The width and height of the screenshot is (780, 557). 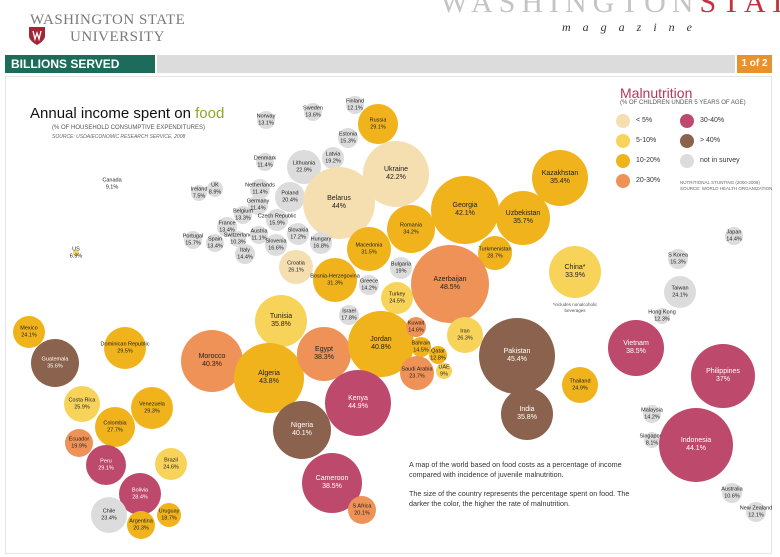 I want to click on legend-label: 20-30%, so click(x=648, y=180).